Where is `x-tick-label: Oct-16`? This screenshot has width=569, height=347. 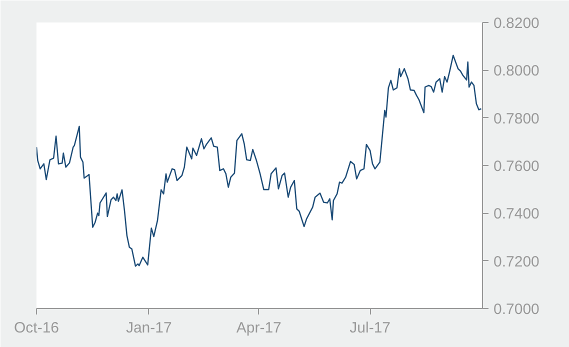 x-tick-label: Oct-16 is located at coordinates (37, 328).